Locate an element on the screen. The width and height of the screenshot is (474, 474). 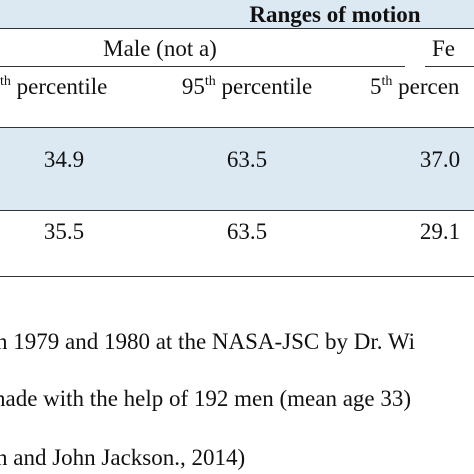
cell: 37.0 is located at coordinates (440, 159).